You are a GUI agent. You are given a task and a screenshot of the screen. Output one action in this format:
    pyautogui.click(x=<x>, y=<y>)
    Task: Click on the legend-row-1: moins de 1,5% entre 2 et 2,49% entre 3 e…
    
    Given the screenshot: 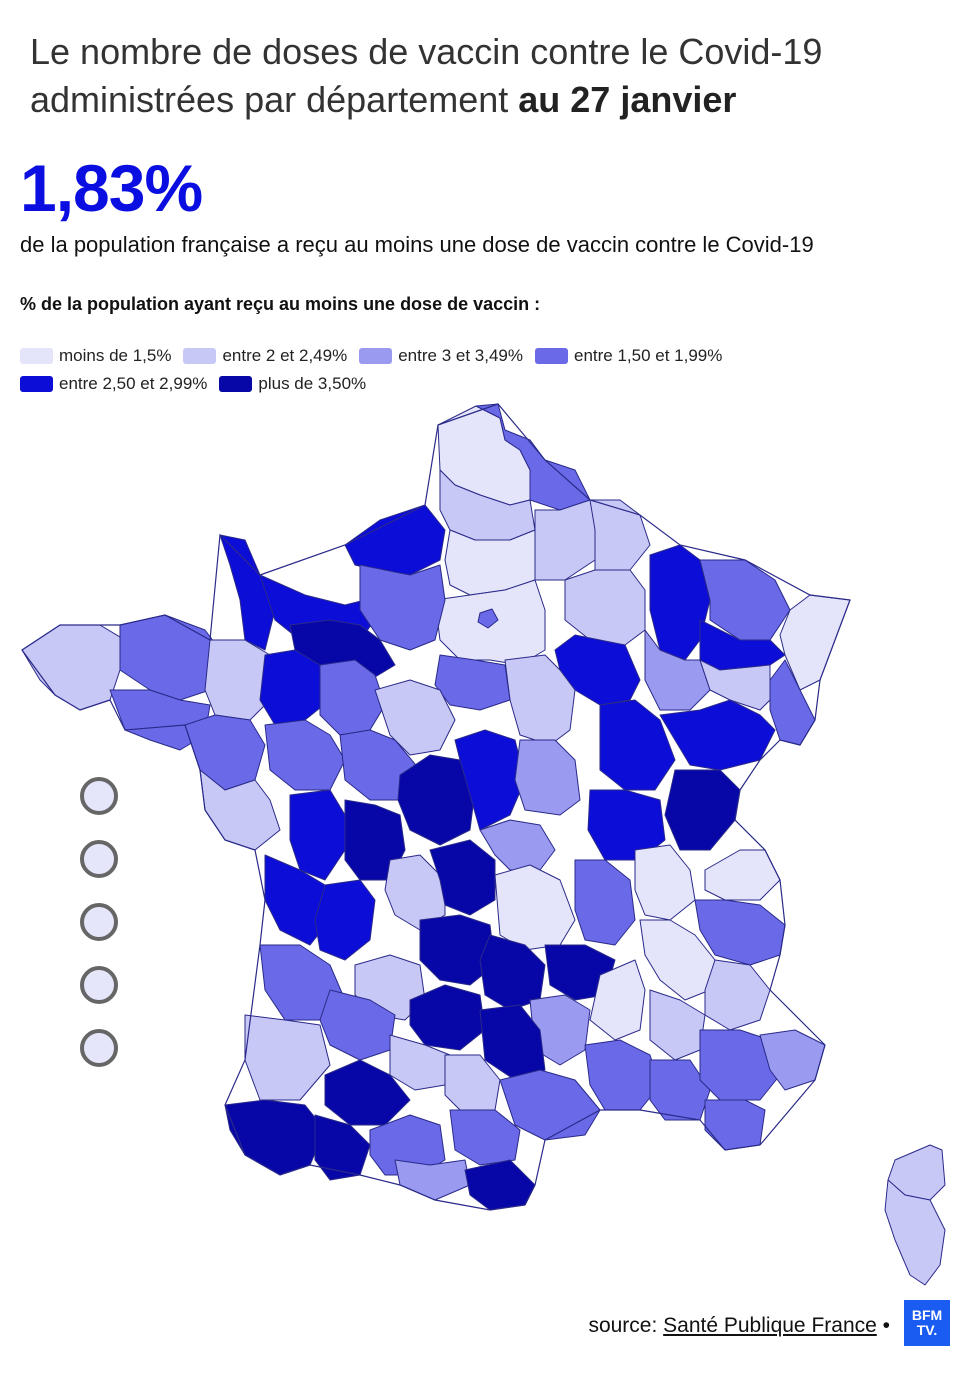 What is the action you would take?
    pyautogui.click(x=470, y=356)
    